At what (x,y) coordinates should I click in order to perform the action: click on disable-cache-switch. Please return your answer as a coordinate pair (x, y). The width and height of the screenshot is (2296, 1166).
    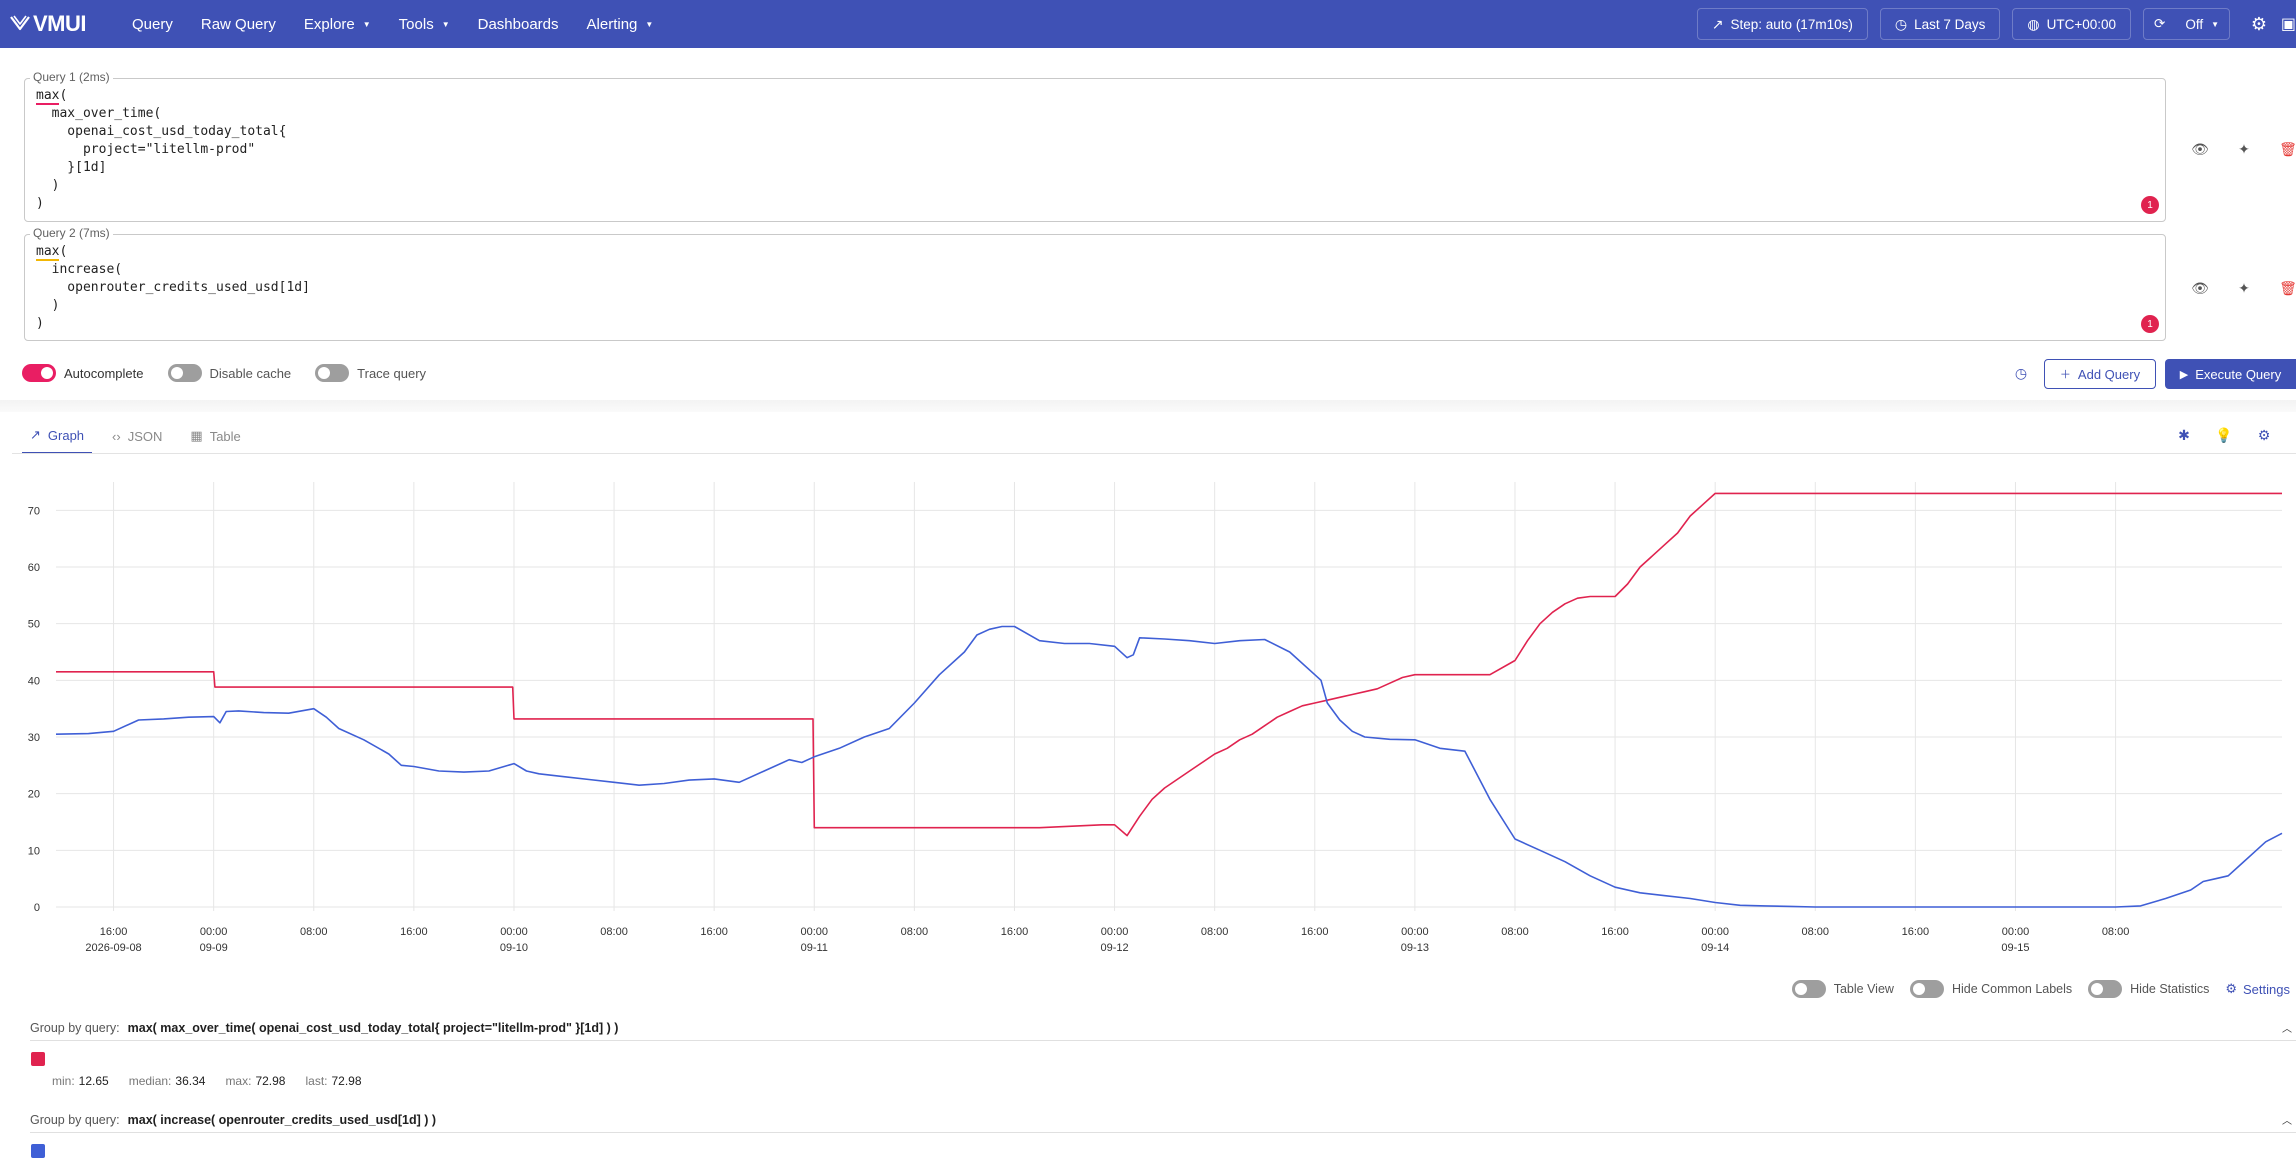
    Looking at the image, I should click on (184, 373).